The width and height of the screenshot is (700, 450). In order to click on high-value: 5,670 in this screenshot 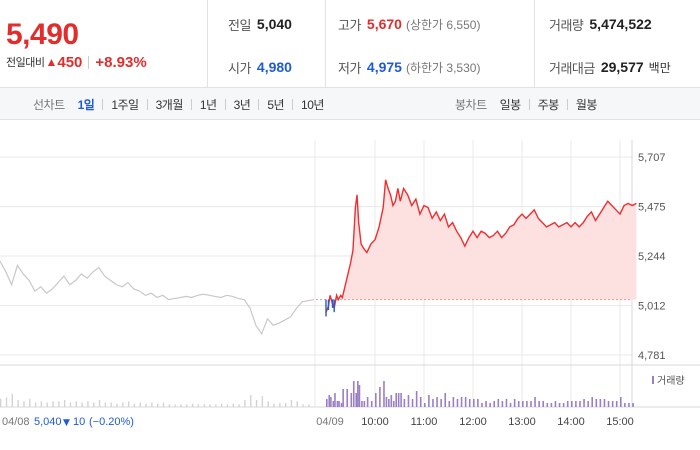, I will do `click(384, 24)`.